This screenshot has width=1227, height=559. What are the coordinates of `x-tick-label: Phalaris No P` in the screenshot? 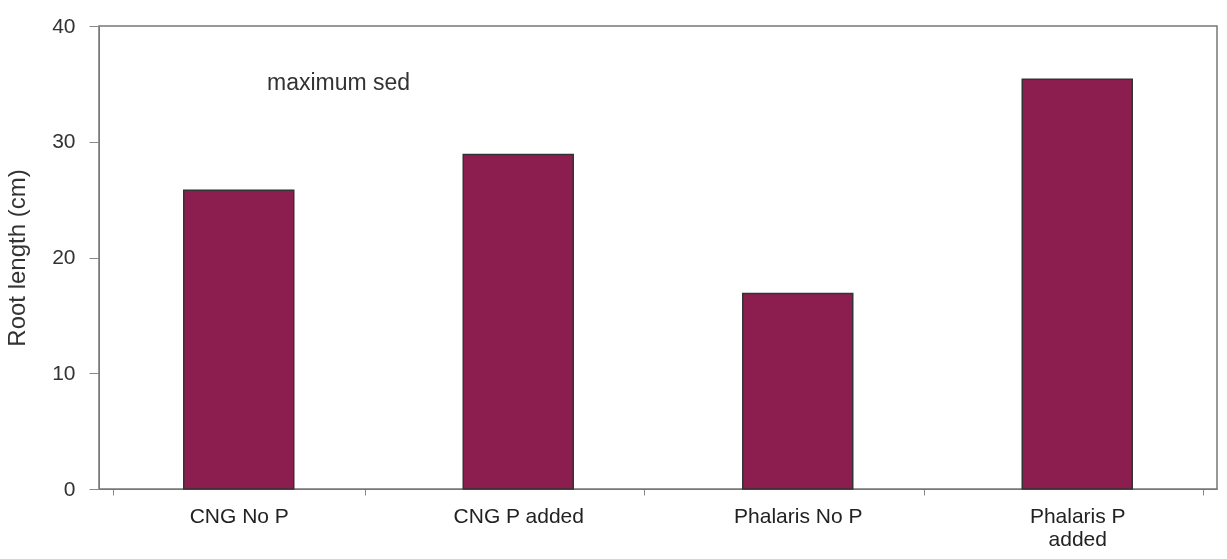 It's located at (798, 515).